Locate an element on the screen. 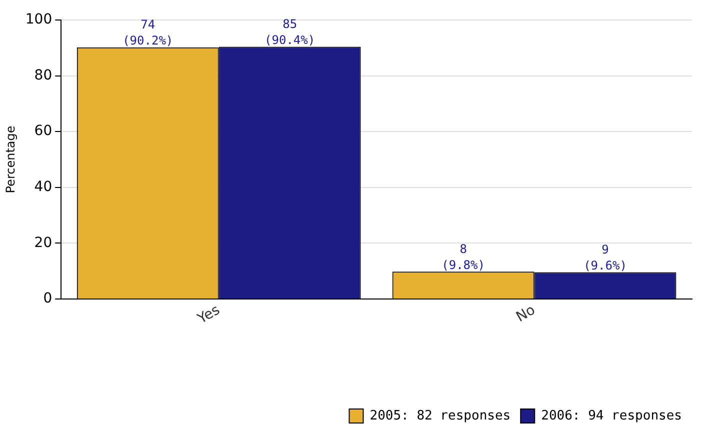  y-tick-label: 60 is located at coordinates (43, 131).